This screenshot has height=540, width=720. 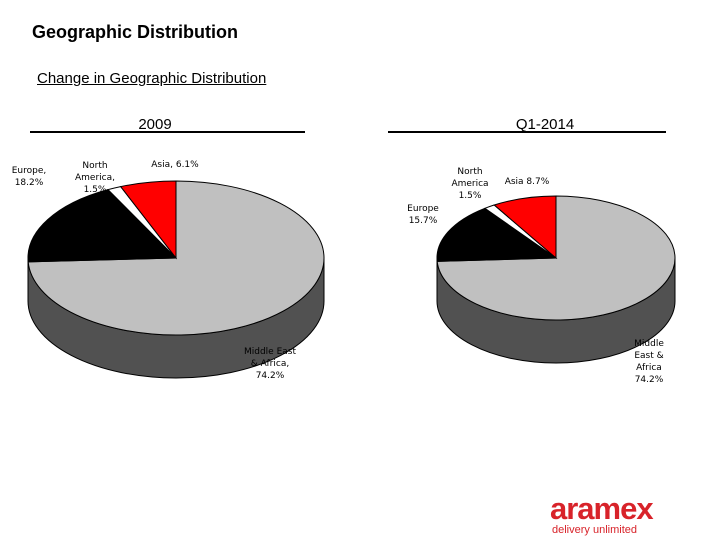 I want to click on chart-title-2009: 2009, so click(x=155, y=124).